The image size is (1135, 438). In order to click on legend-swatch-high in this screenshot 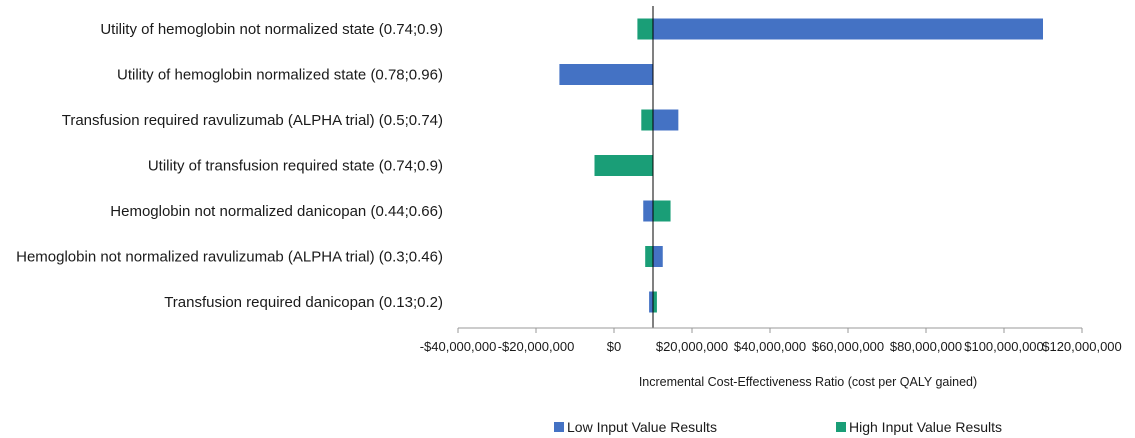, I will do `click(841, 427)`.